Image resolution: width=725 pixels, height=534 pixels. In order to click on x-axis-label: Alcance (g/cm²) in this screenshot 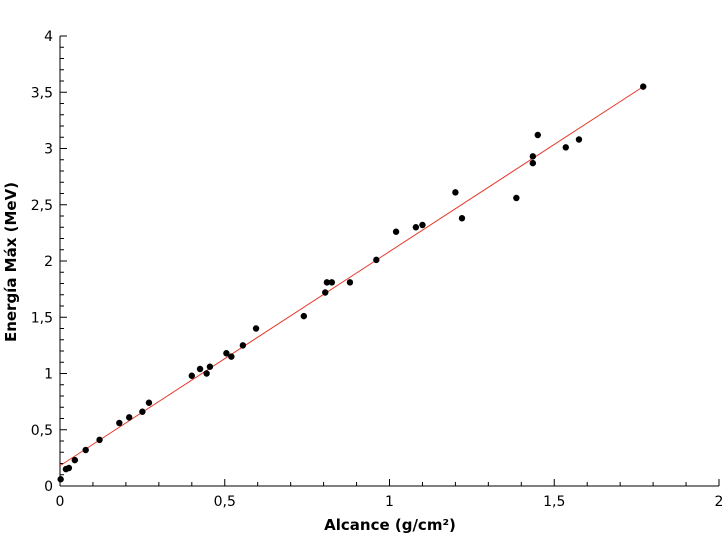, I will do `click(390, 525)`.